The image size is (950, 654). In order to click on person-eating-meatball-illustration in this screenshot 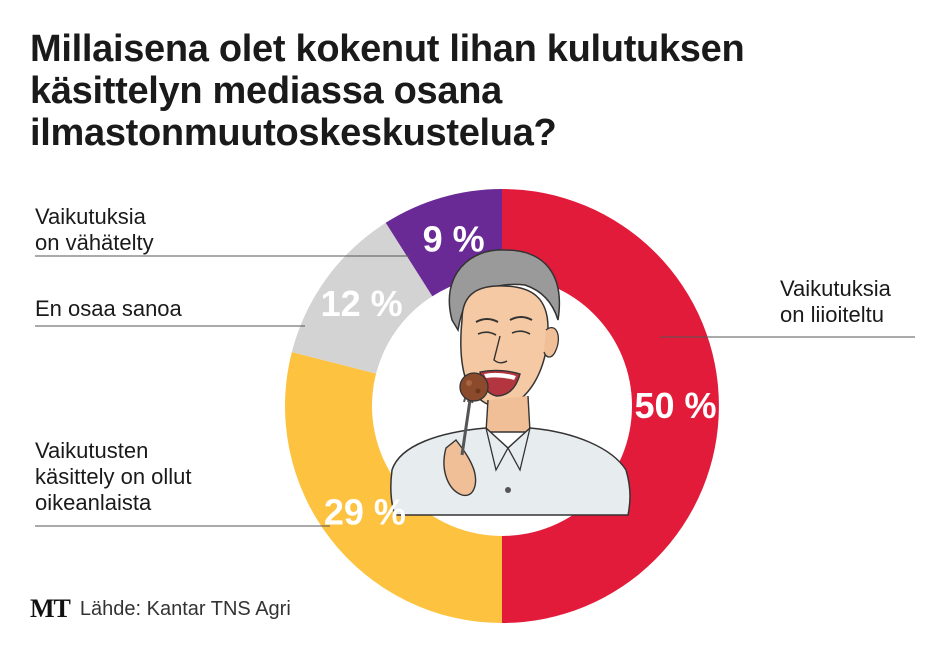, I will do `click(510, 382)`.